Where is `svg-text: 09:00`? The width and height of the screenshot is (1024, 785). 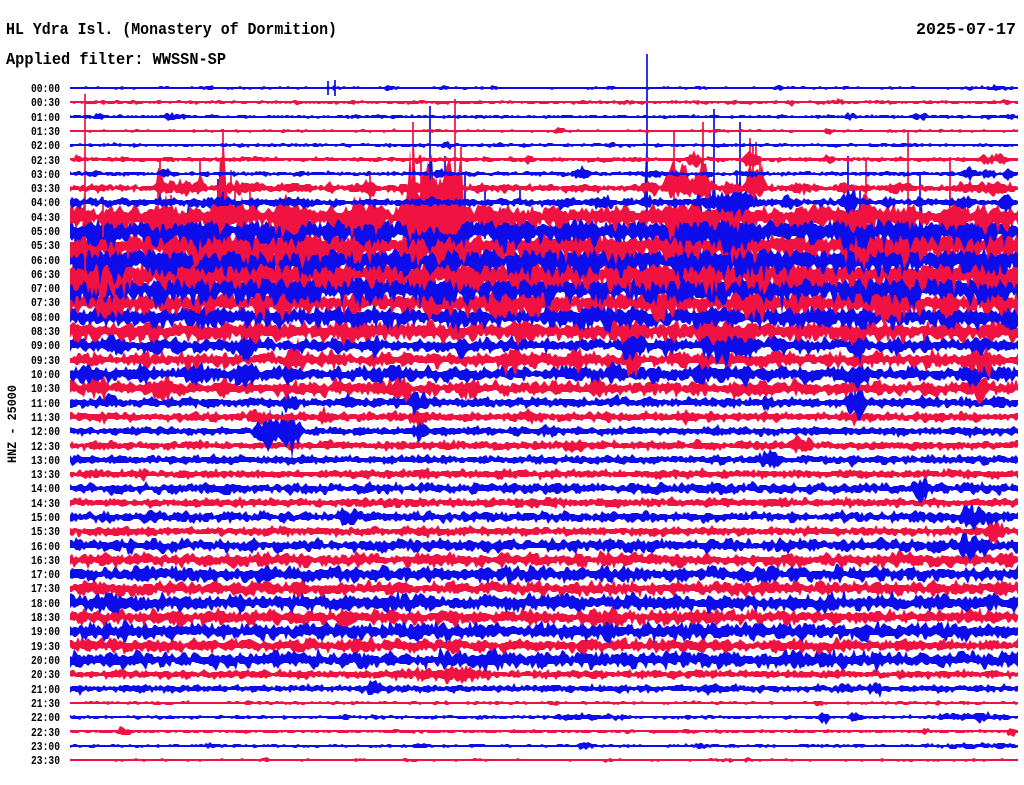
svg-text: 09:00 is located at coordinates (45, 346).